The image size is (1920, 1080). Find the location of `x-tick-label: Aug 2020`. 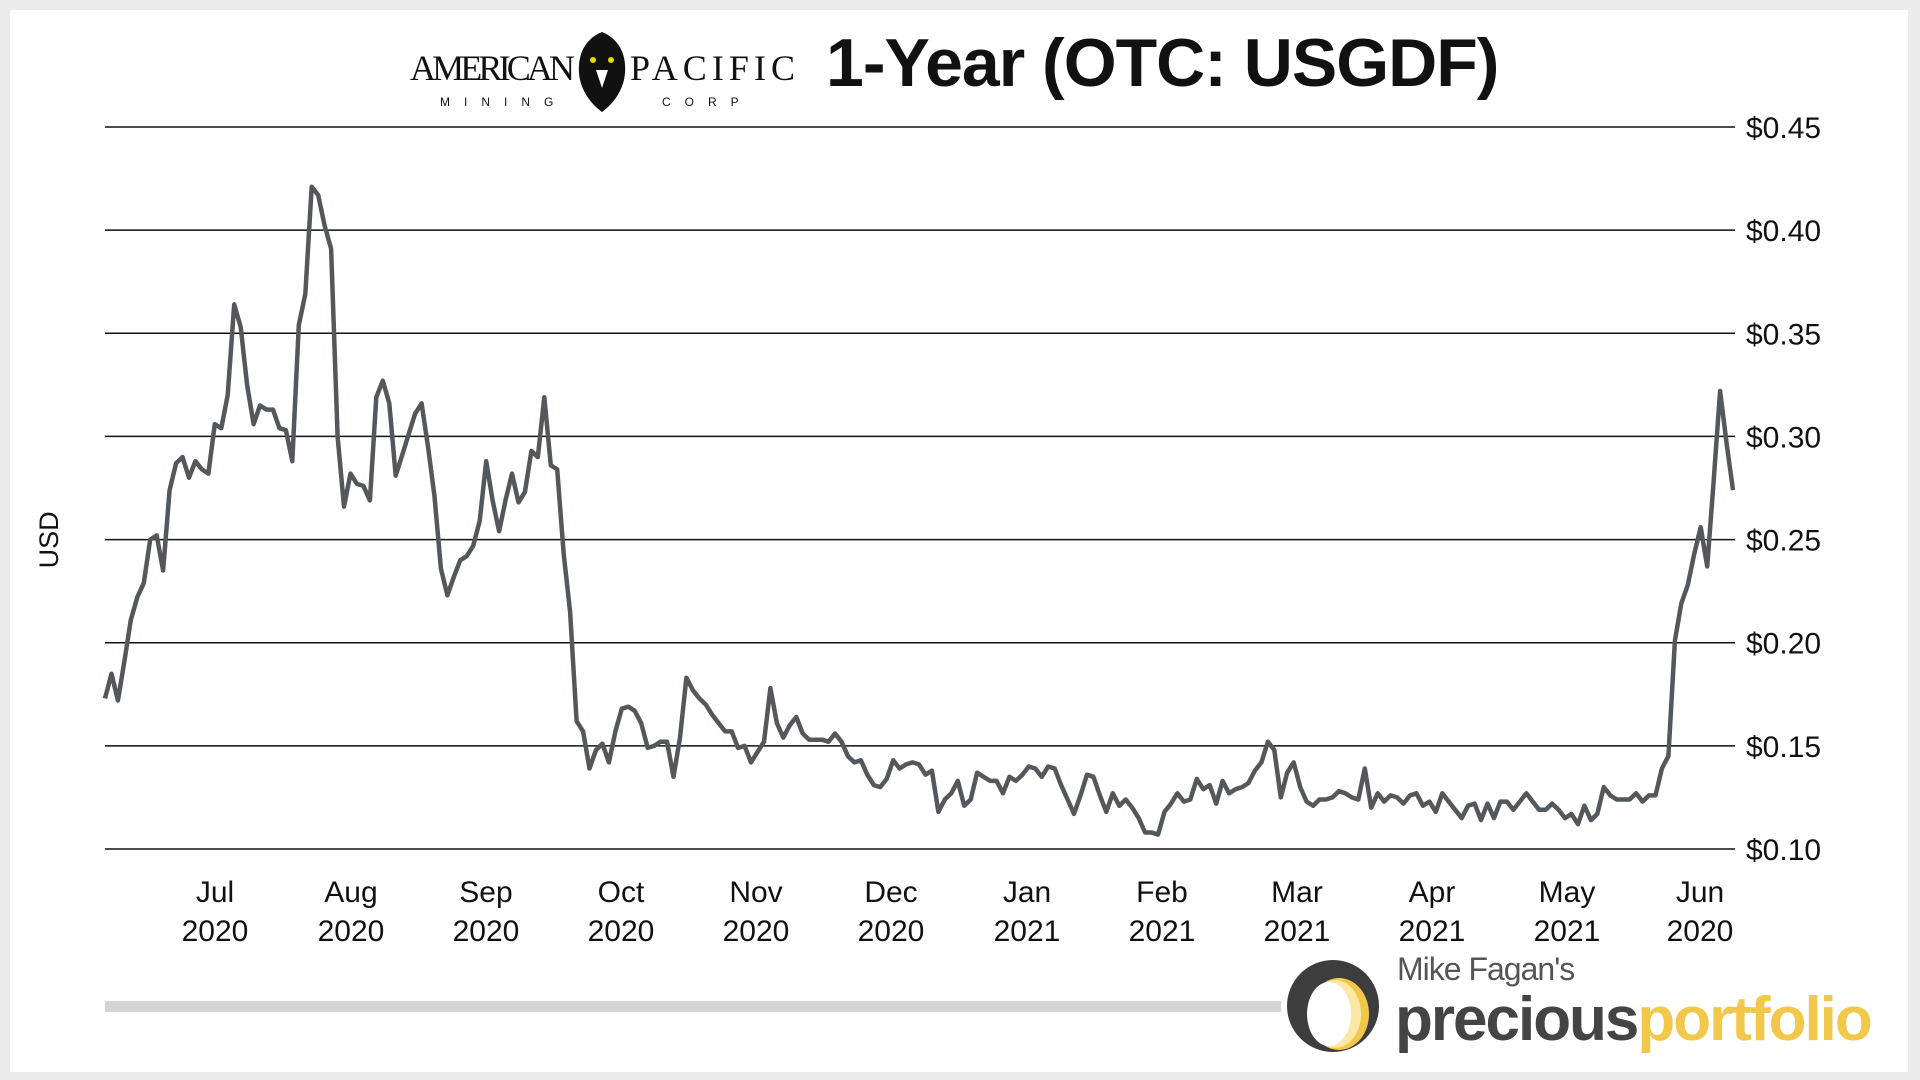

x-tick-label: Aug 2020 is located at coordinates (351, 912).